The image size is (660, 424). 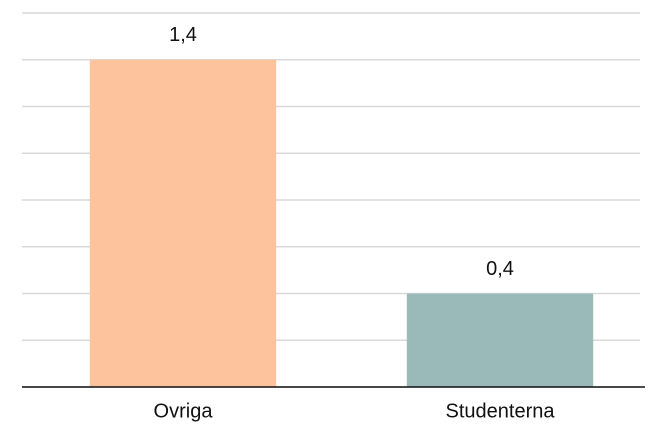 What do you see at coordinates (500, 269) in the screenshot?
I see `value-label: 0,4` at bounding box center [500, 269].